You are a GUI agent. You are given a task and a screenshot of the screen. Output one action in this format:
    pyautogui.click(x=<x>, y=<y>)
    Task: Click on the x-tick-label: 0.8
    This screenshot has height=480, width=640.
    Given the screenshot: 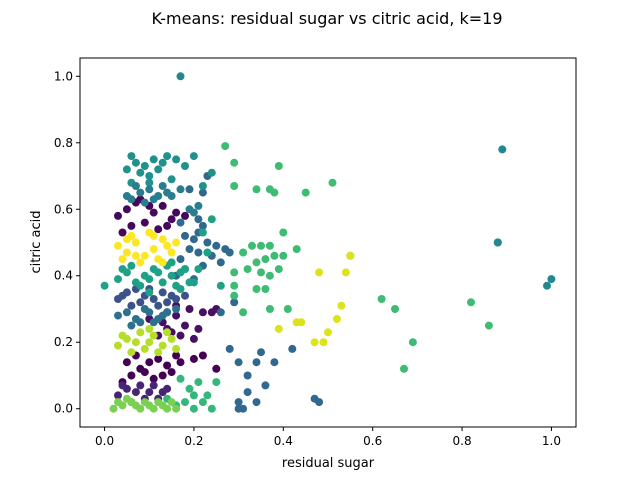 What is the action you would take?
    pyautogui.click(x=462, y=441)
    